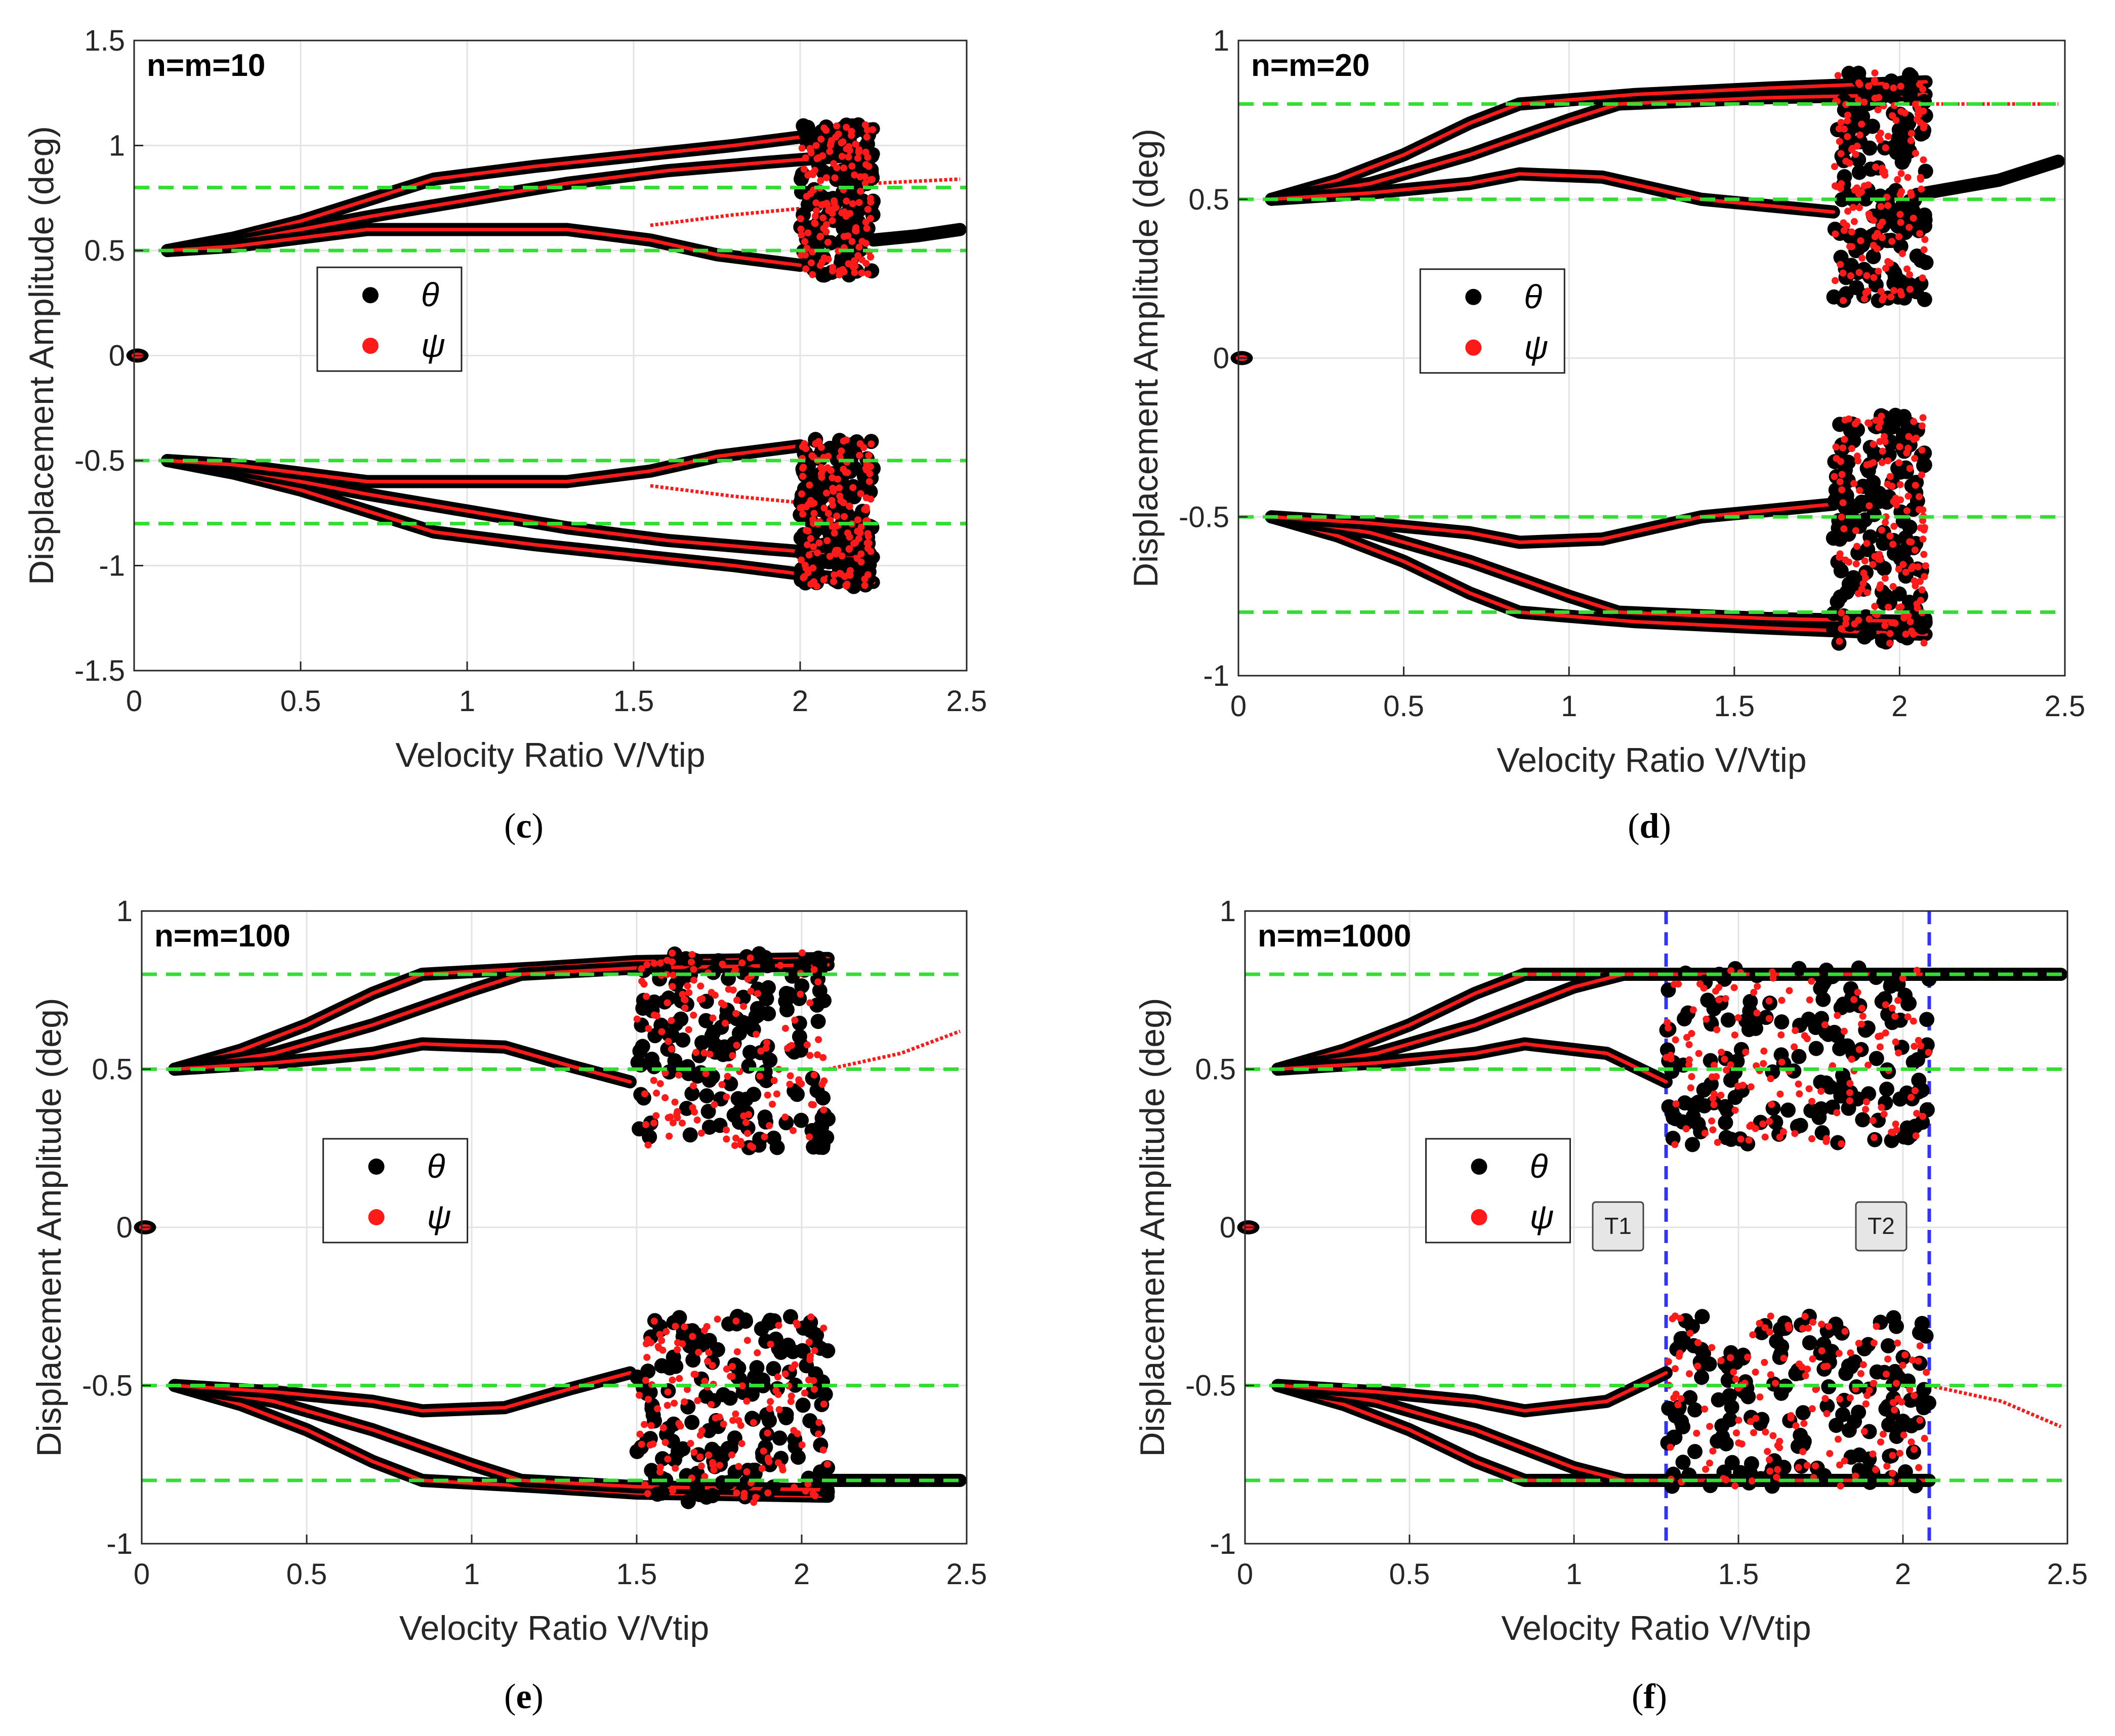  I want to click on legend: θψ, so click(1498, 1191).